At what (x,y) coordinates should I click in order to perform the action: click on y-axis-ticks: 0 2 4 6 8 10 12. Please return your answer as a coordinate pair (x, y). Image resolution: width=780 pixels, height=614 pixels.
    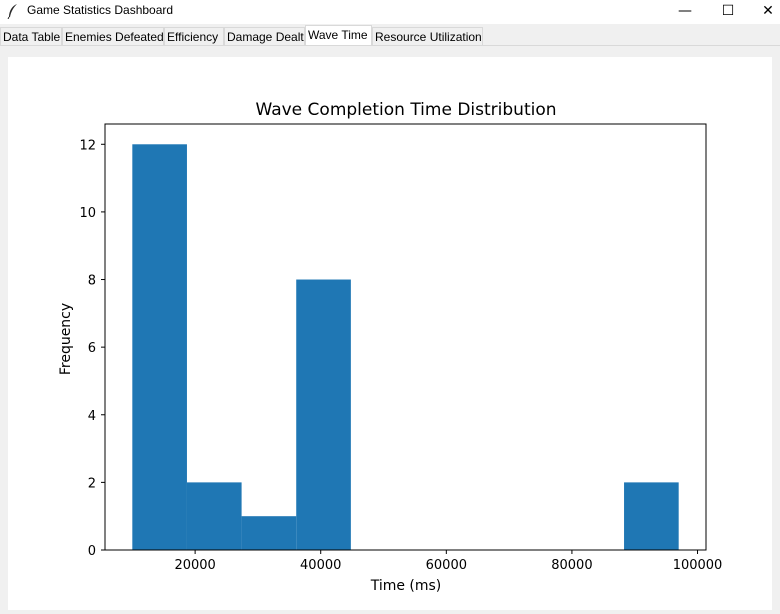
    Looking at the image, I should click on (92, 348).